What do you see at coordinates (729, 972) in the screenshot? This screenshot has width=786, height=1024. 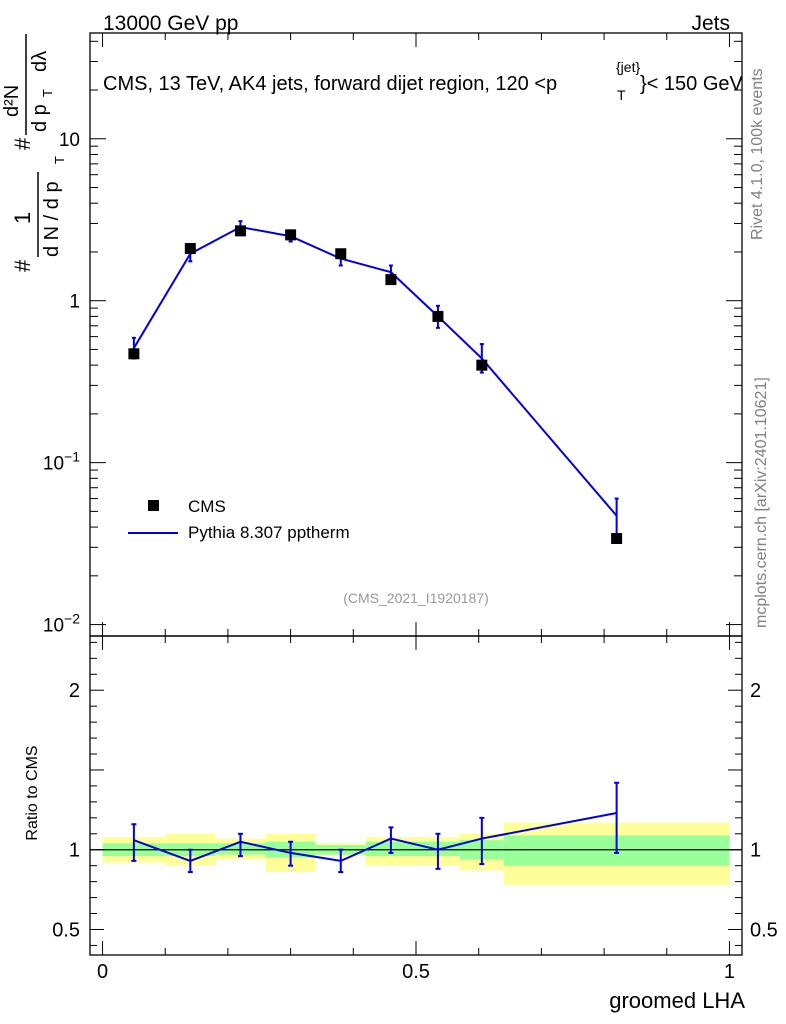 I see `x-tick-label: 1` at bounding box center [729, 972].